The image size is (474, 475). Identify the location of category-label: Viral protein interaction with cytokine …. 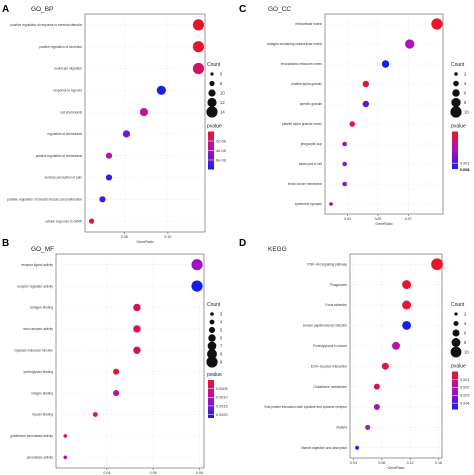
(306, 407).